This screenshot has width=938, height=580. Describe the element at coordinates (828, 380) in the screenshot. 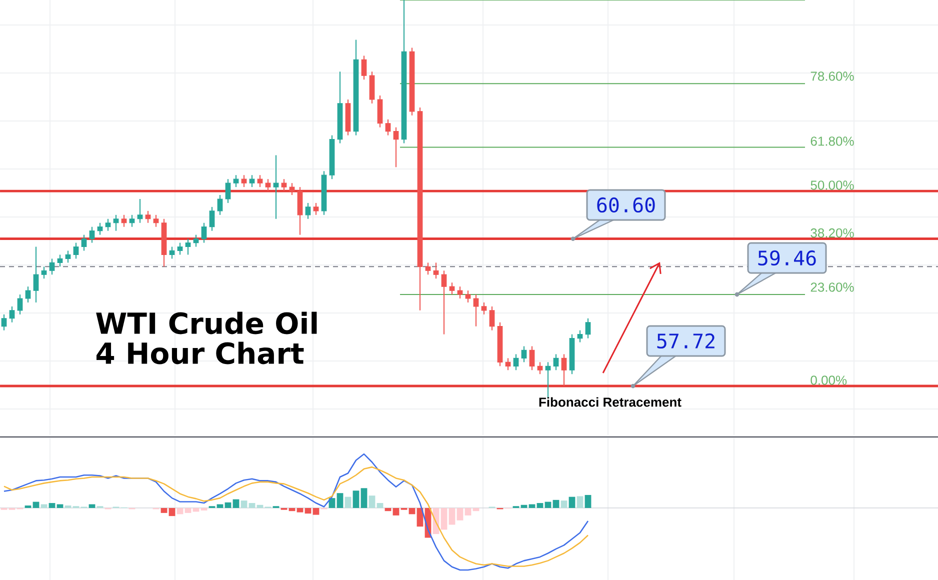

I see `annotation: 0.00%` at that location.